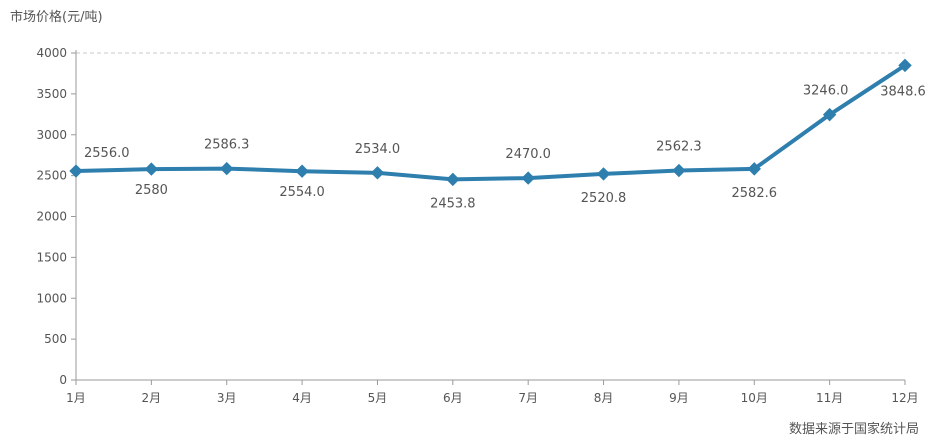 The image size is (939, 447). Describe the element at coordinates (604, 398) in the screenshot. I see `x-tick-label: 8月` at that location.